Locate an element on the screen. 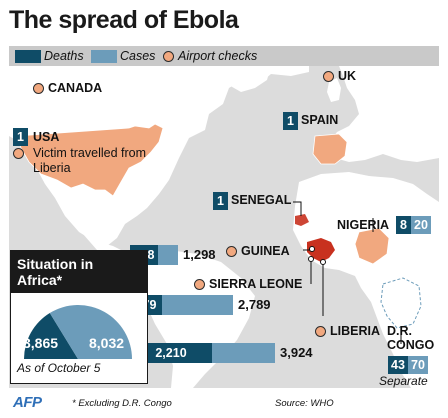  liberia-label: LIBERIA is located at coordinates (347, 331).